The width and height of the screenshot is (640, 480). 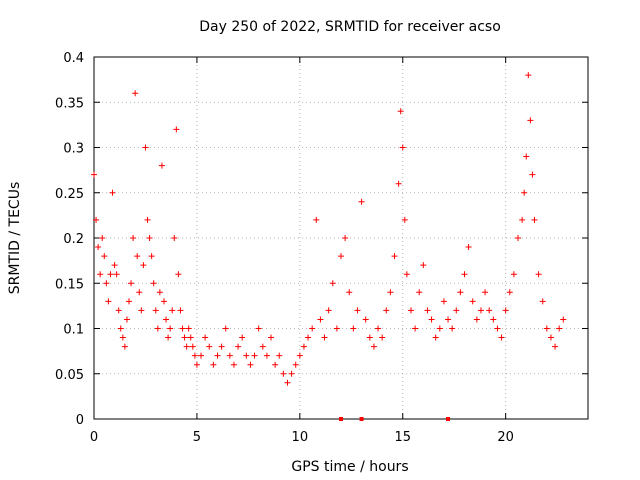 I want to click on y-tick-label: 0, so click(x=80, y=420).